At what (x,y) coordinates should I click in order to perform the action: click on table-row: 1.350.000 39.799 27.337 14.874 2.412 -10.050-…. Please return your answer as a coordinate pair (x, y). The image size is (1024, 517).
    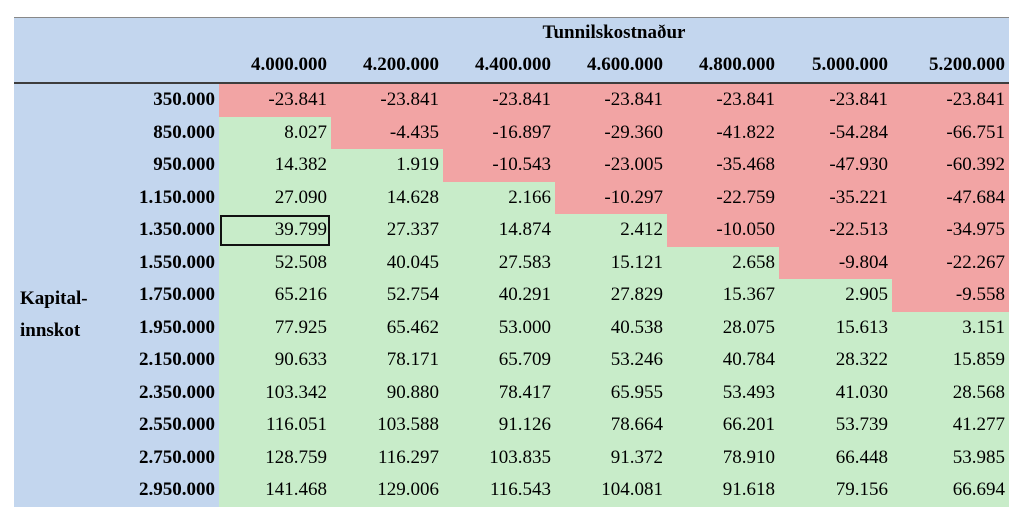
    Looking at the image, I should click on (511, 230).